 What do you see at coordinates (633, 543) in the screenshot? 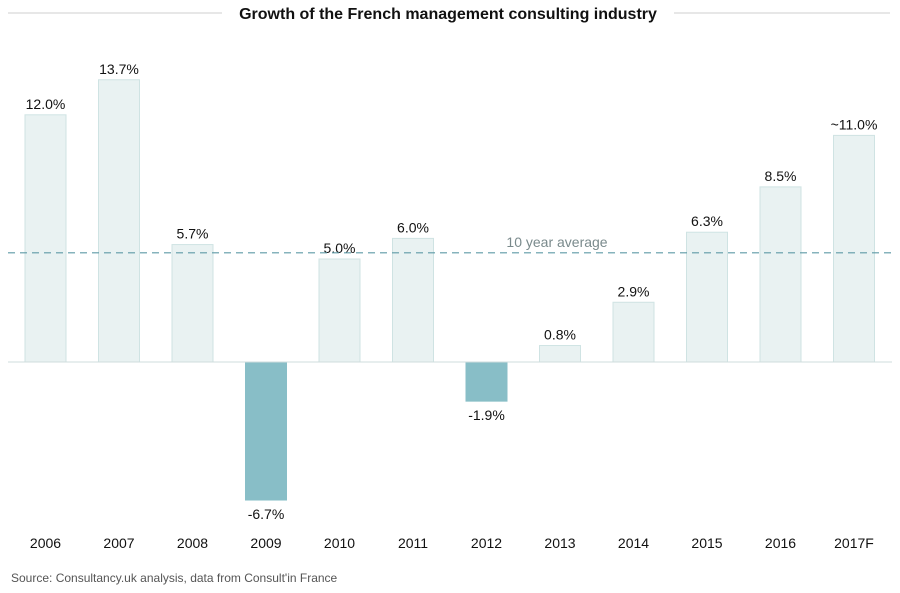
I see `tick-label-2014: 2014` at bounding box center [633, 543].